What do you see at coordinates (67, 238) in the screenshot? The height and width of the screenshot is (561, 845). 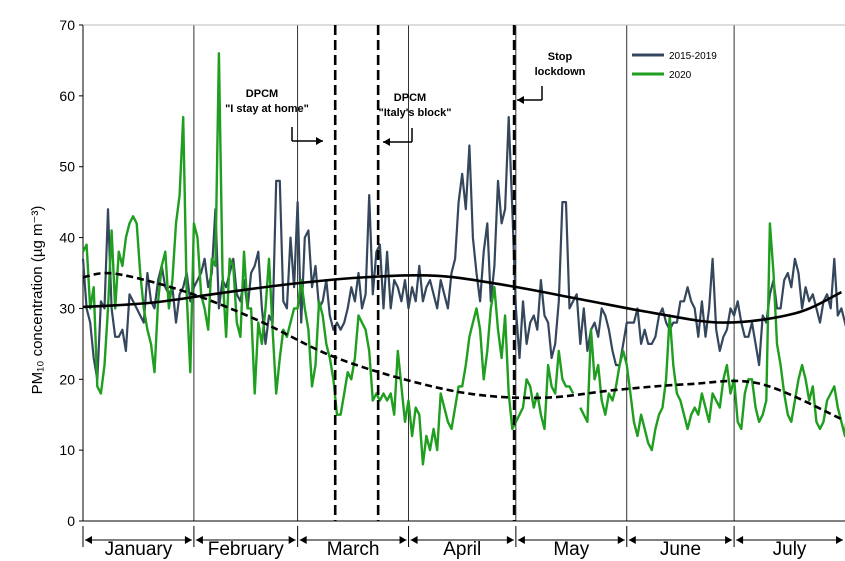 I see `y-tick-label: 40` at bounding box center [67, 238].